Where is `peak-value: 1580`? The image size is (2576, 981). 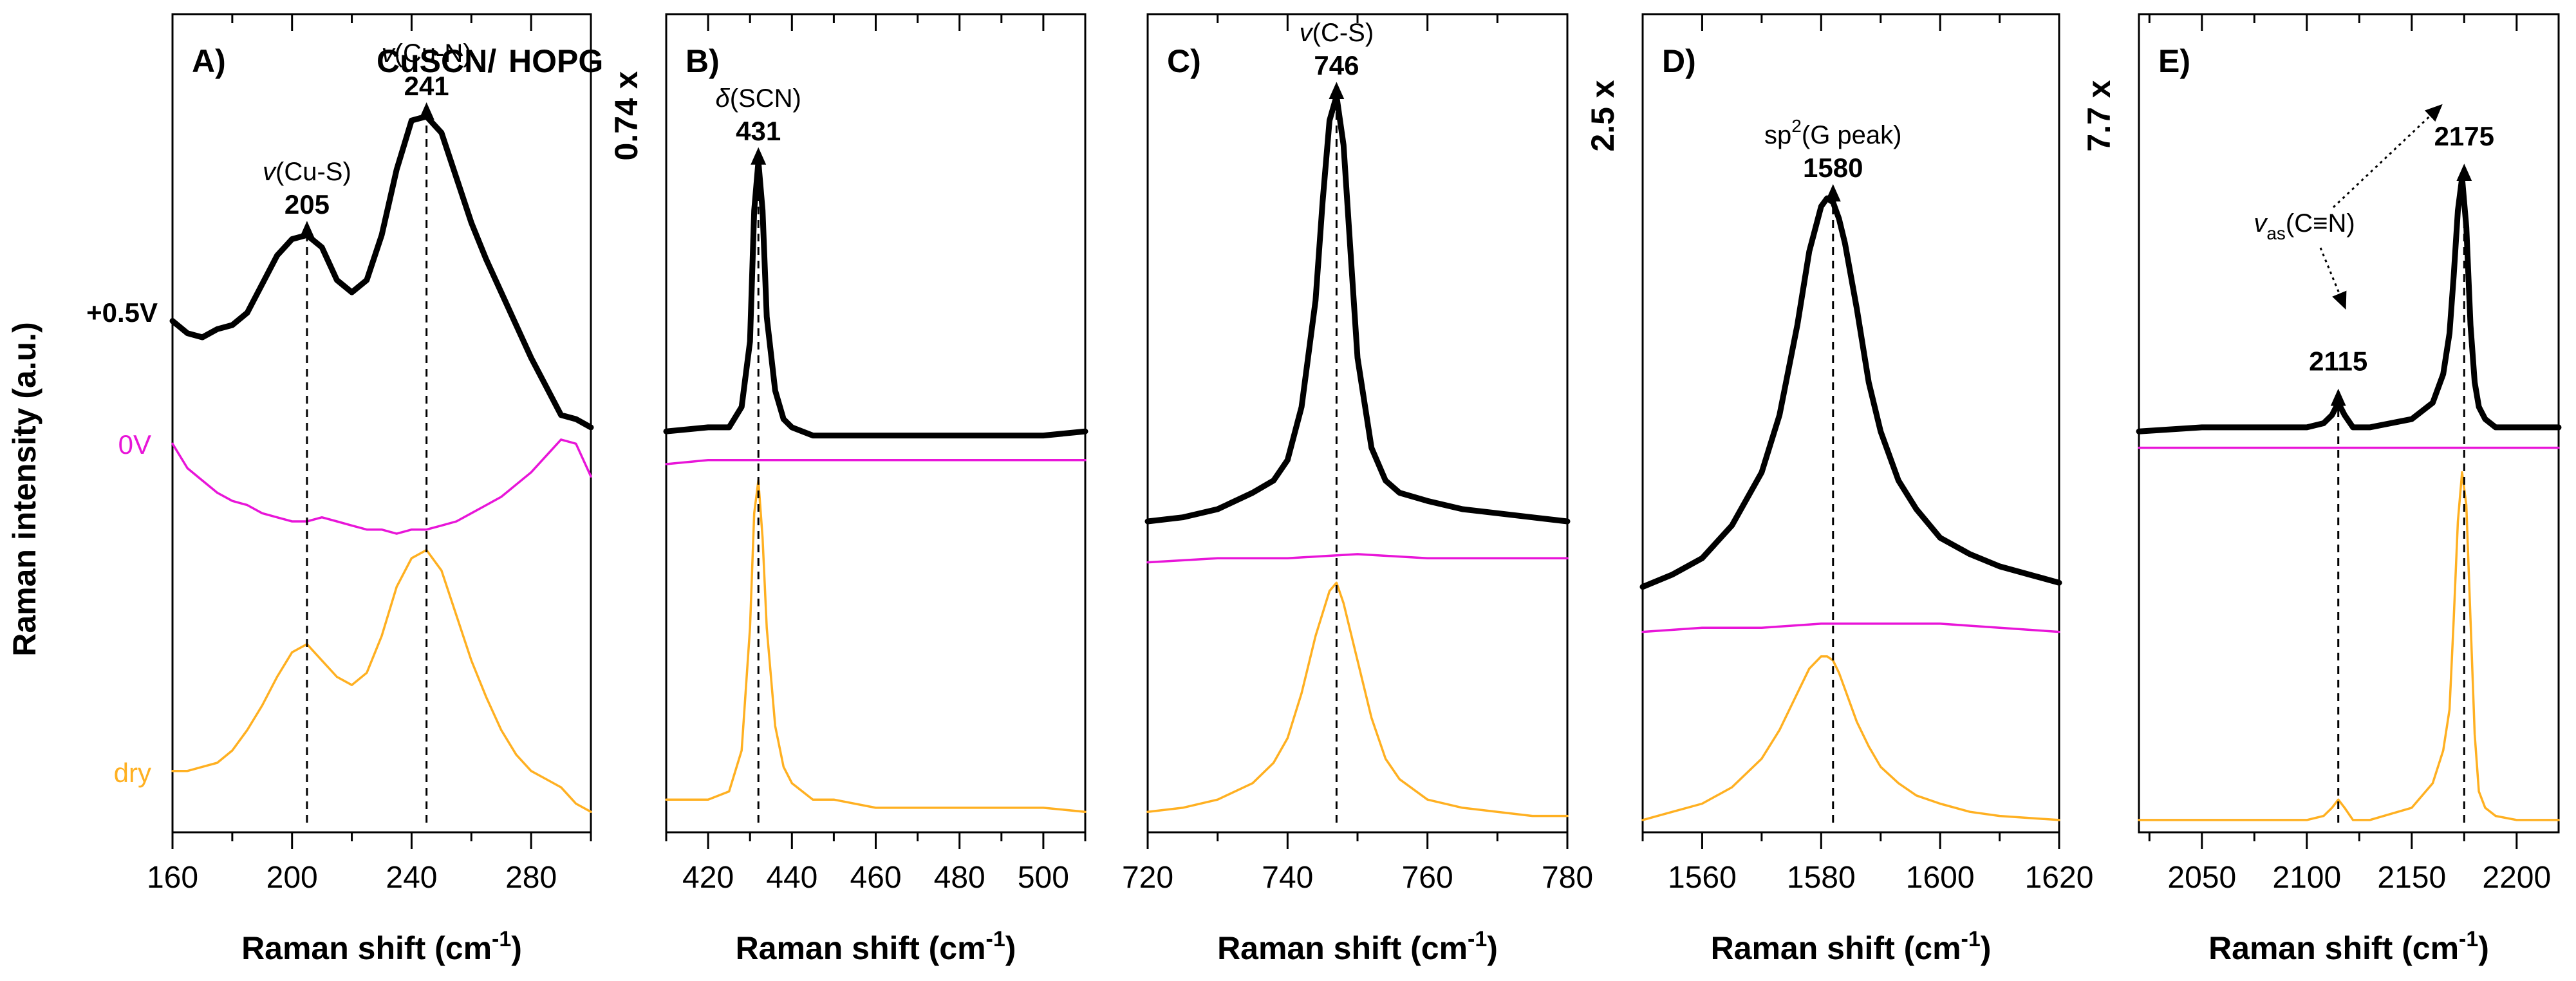
peak-value: 1580 is located at coordinates (1833, 168).